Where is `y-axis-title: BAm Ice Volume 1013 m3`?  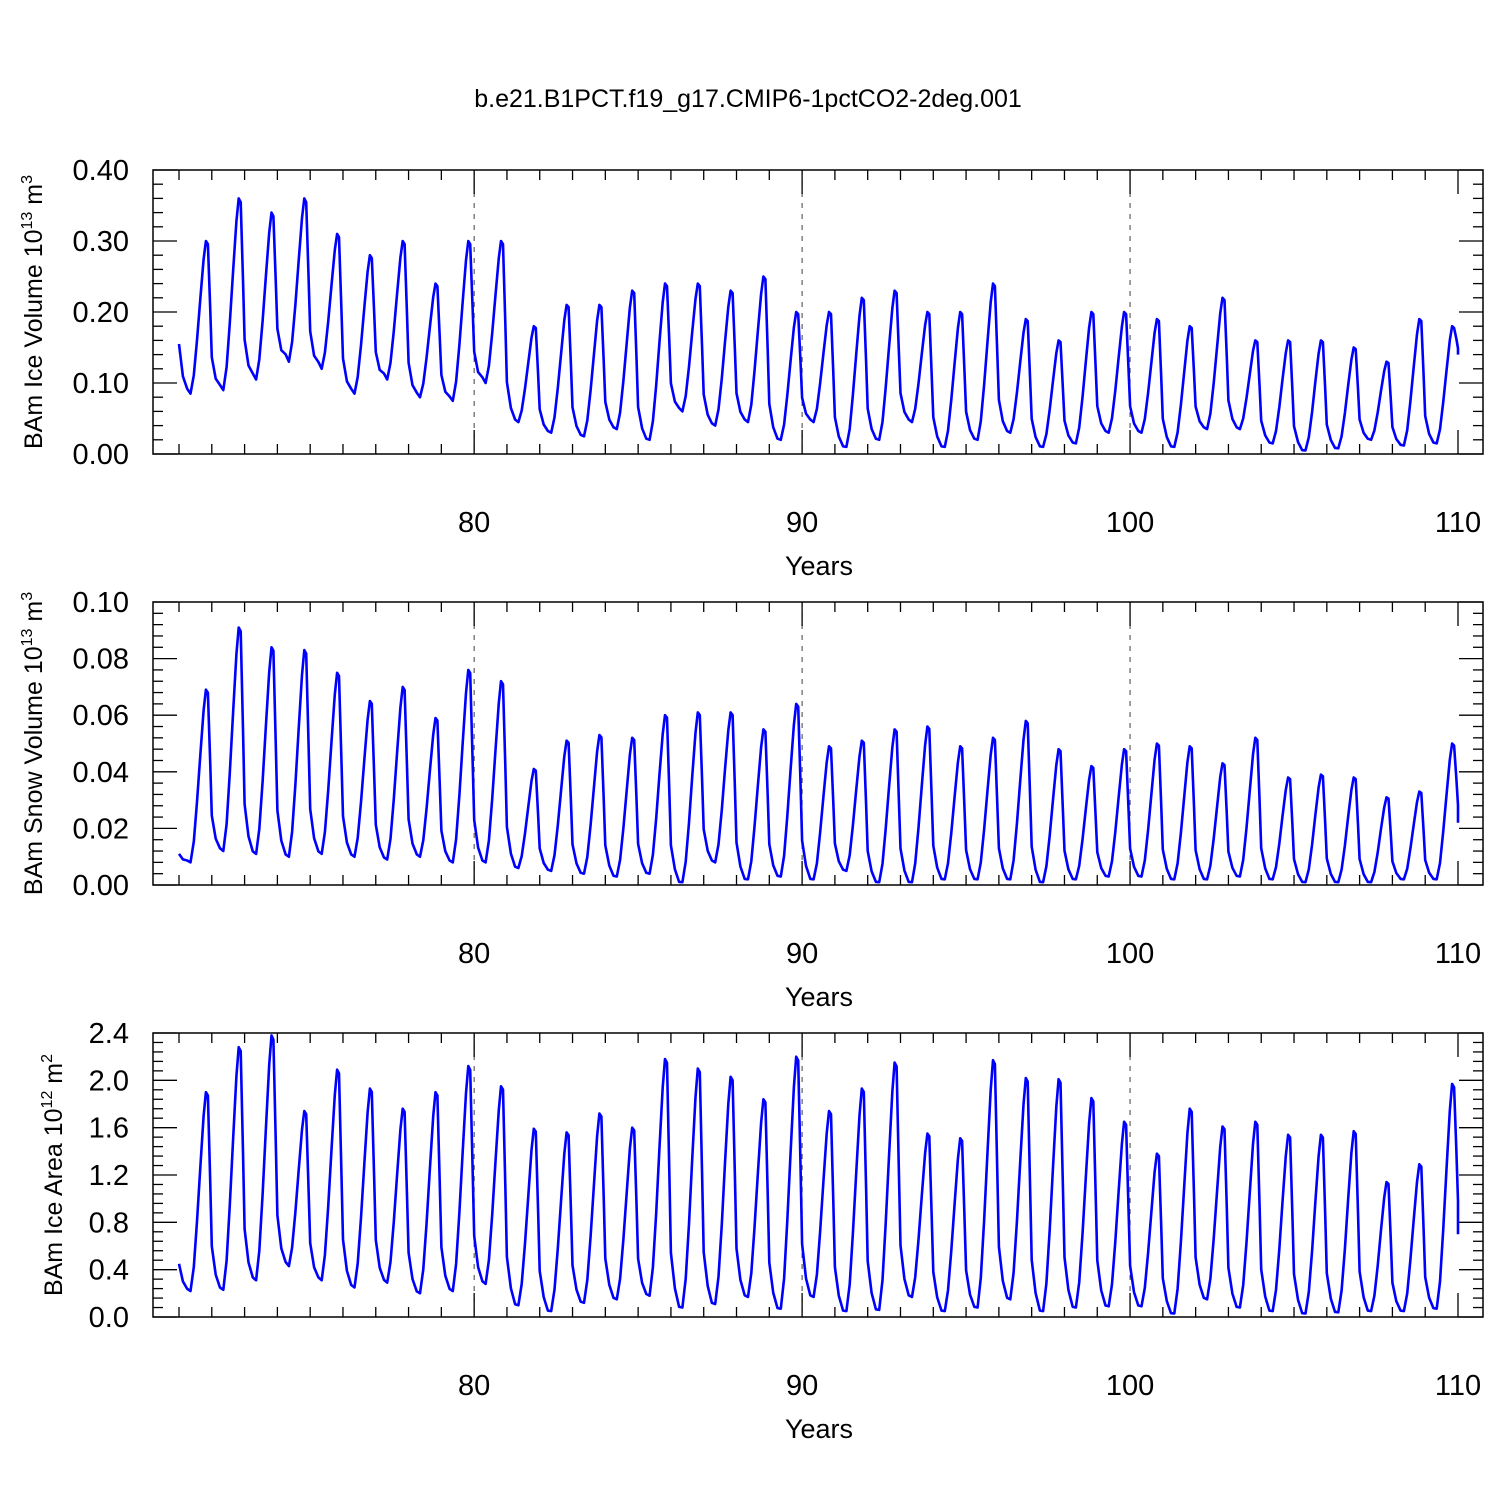 y-axis-title: BAm Ice Volume 1013 m3 is located at coordinates (33, 312).